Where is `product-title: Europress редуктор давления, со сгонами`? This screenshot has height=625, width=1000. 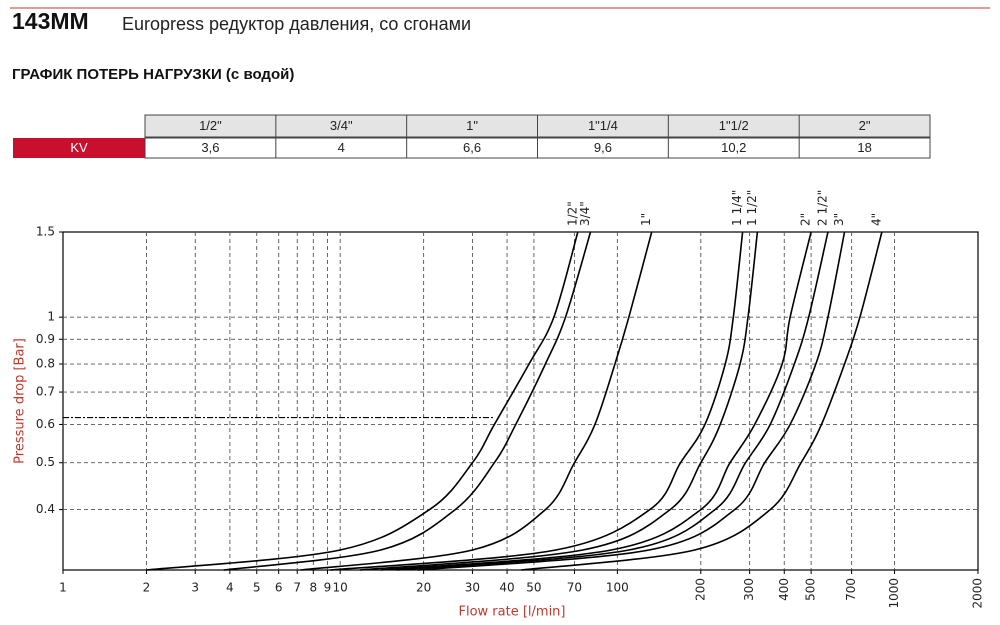
product-title: Europress редуктор давления, со сгонами is located at coordinates (296, 24).